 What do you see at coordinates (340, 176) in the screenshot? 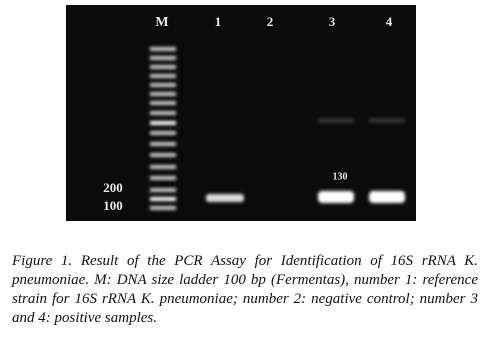
I see `band-label: 130` at bounding box center [340, 176].